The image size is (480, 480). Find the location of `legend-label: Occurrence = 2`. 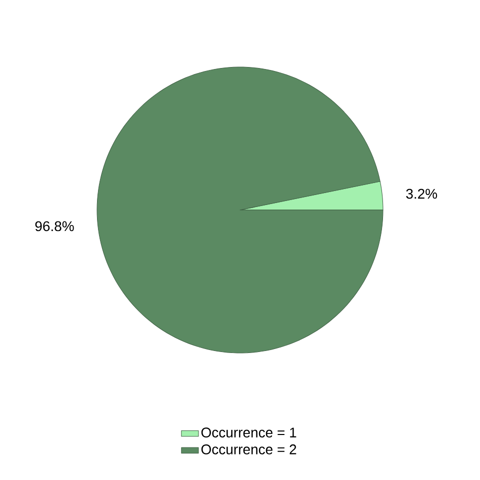

legend-label: Occurrence = 2 is located at coordinates (248, 449).